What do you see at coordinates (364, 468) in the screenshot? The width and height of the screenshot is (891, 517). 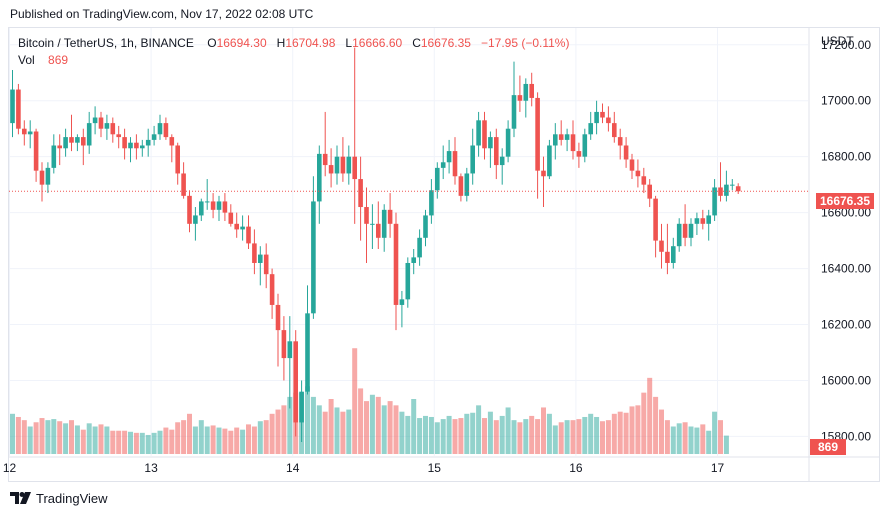 I see `time-axis: 12 13 14 15 16 17` at bounding box center [364, 468].